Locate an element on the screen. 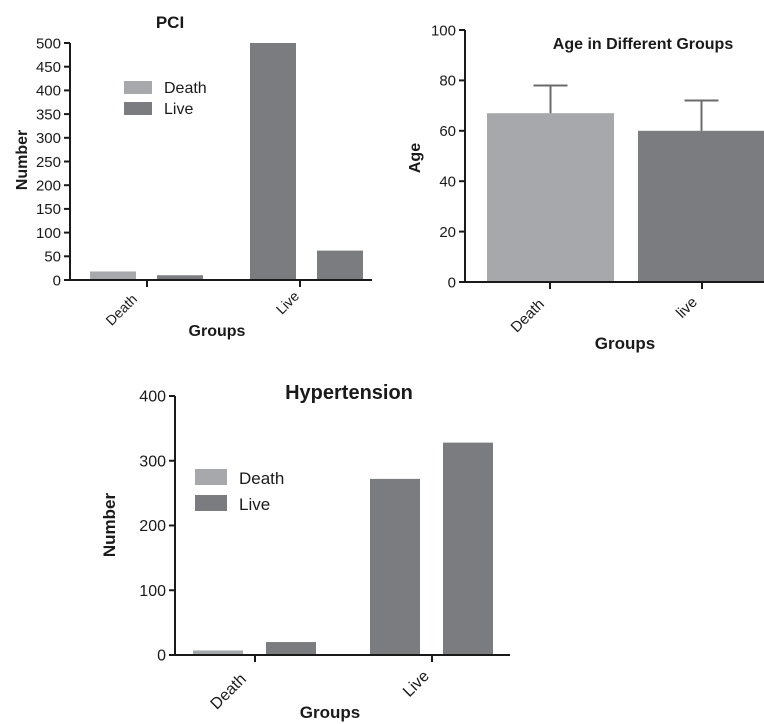 This screenshot has width=764, height=724. y-tick-label: 150 is located at coordinates (48, 209).